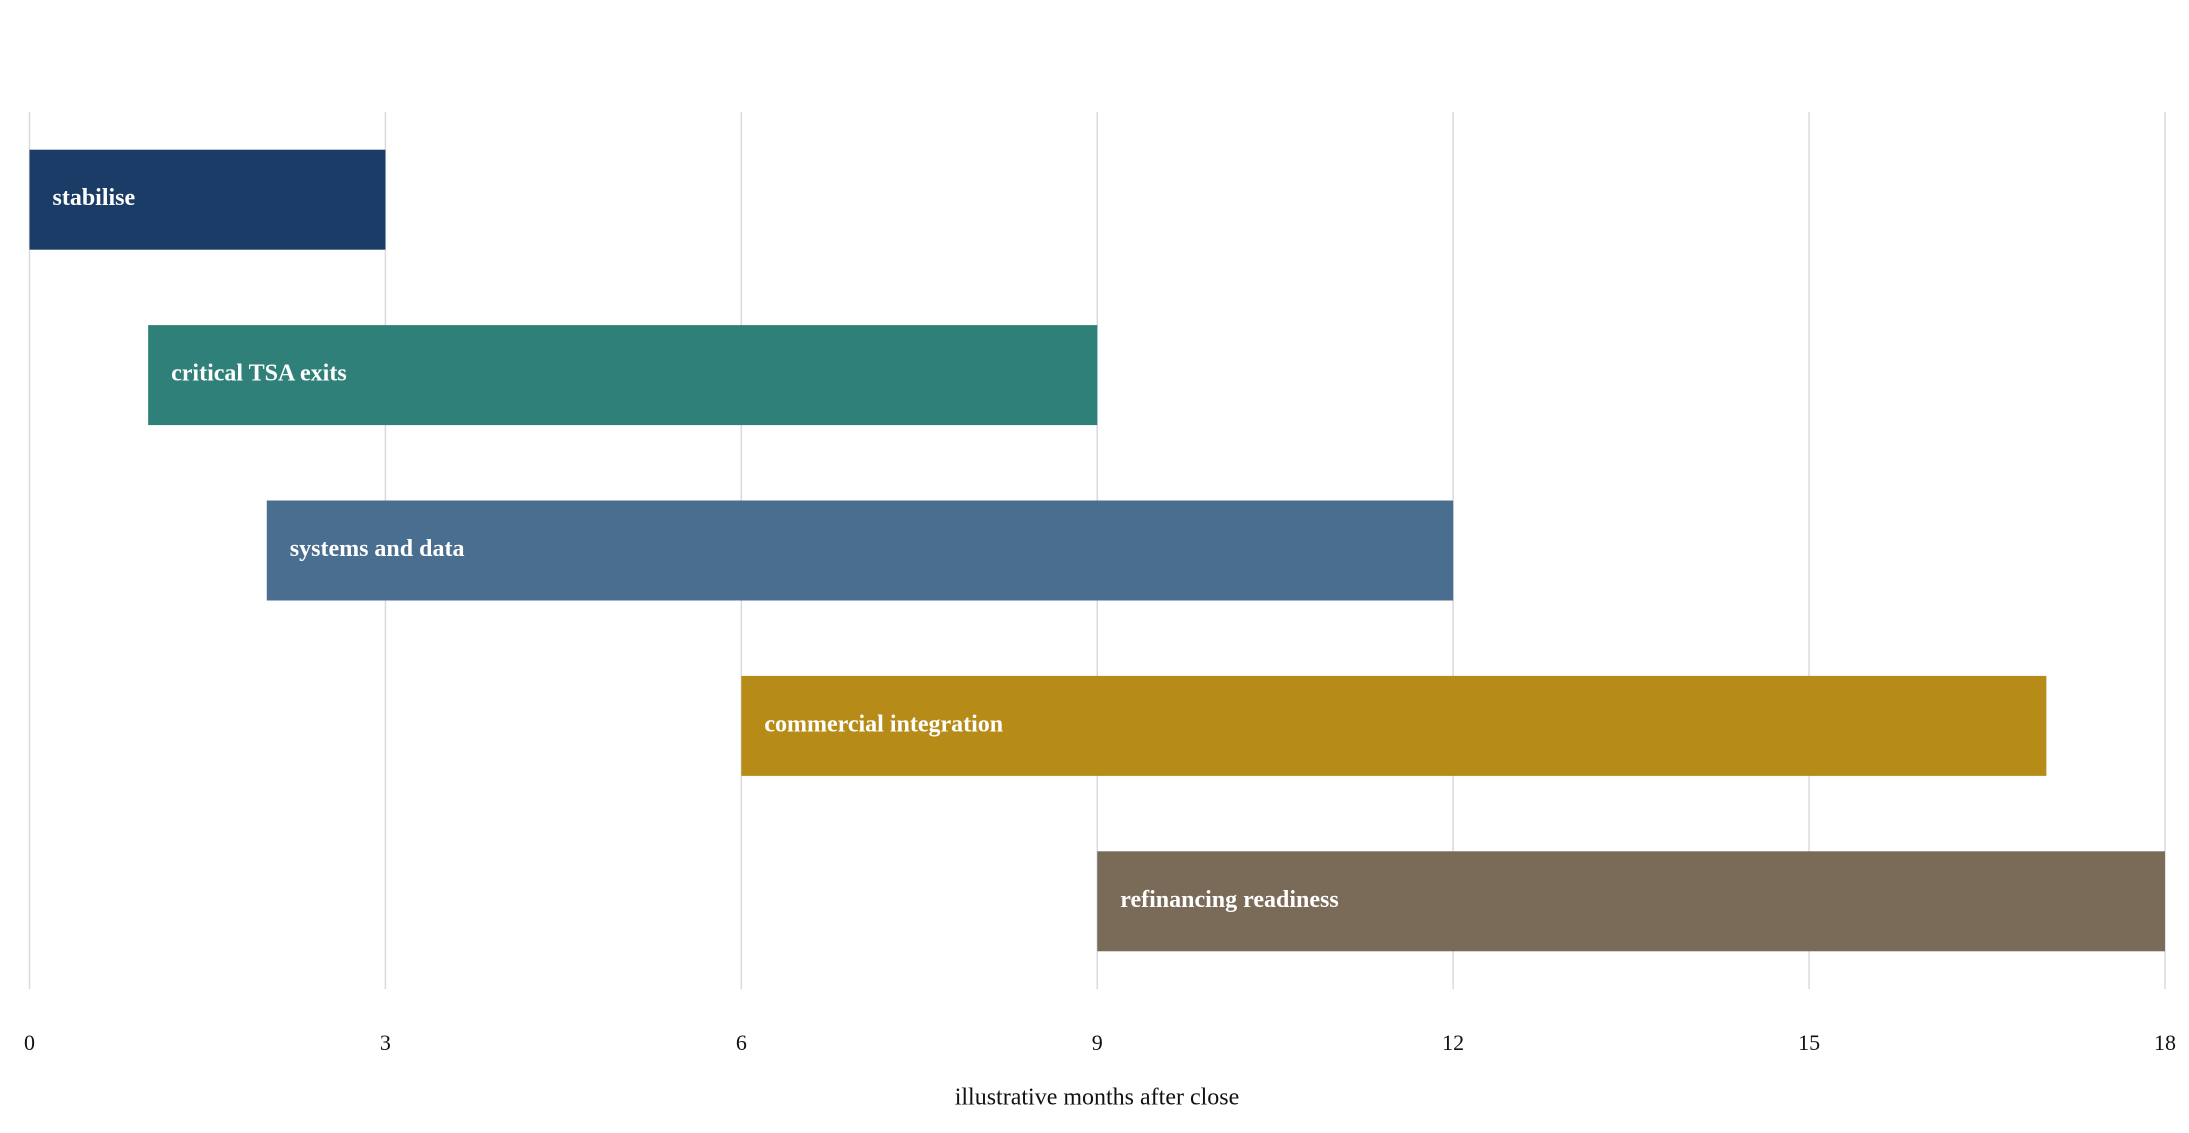  I want to click on x-tick-label: 9, so click(1097, 1042).